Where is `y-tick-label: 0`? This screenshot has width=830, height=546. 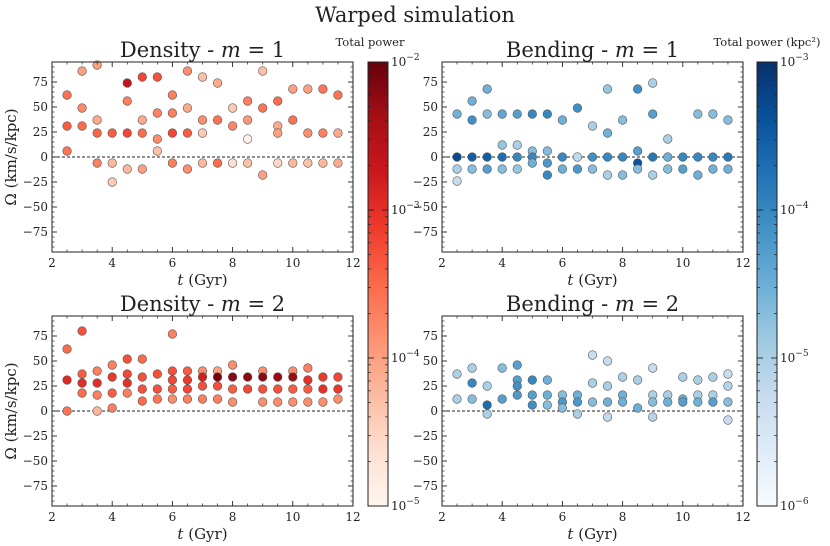
y-tick-label: 0 is located at coordinates (434, 157).